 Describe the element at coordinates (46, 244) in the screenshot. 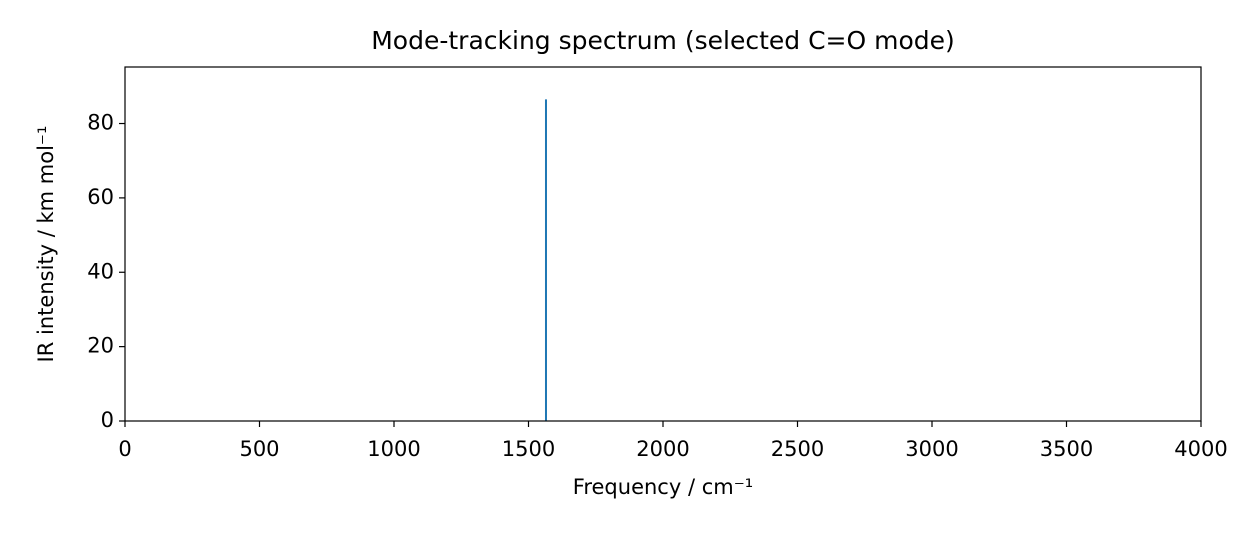

I see `y-axis-label: IR intensity / km mol⁻¹` at that location.